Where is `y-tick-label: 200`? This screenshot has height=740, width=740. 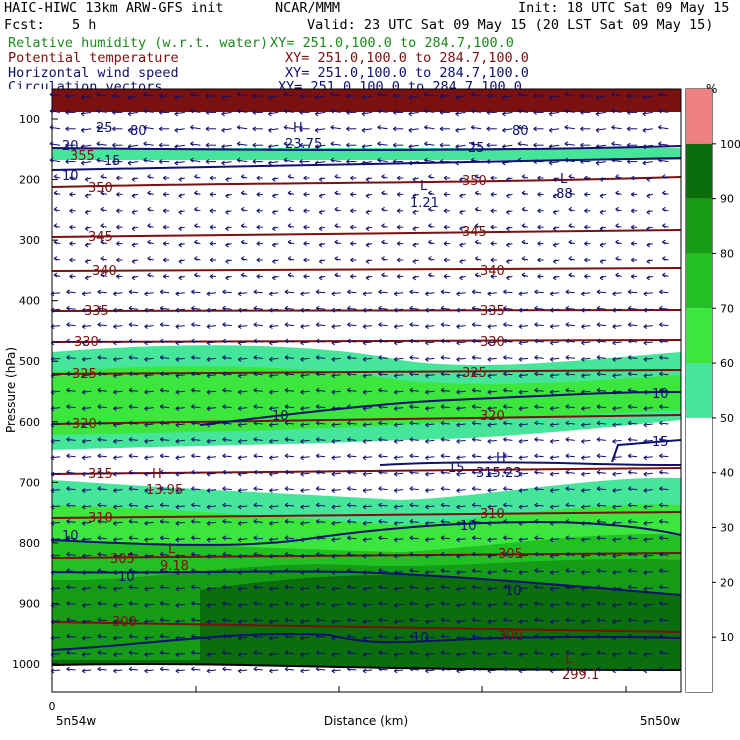 y-tick-label: 200 is located at coordinates (29, 180).